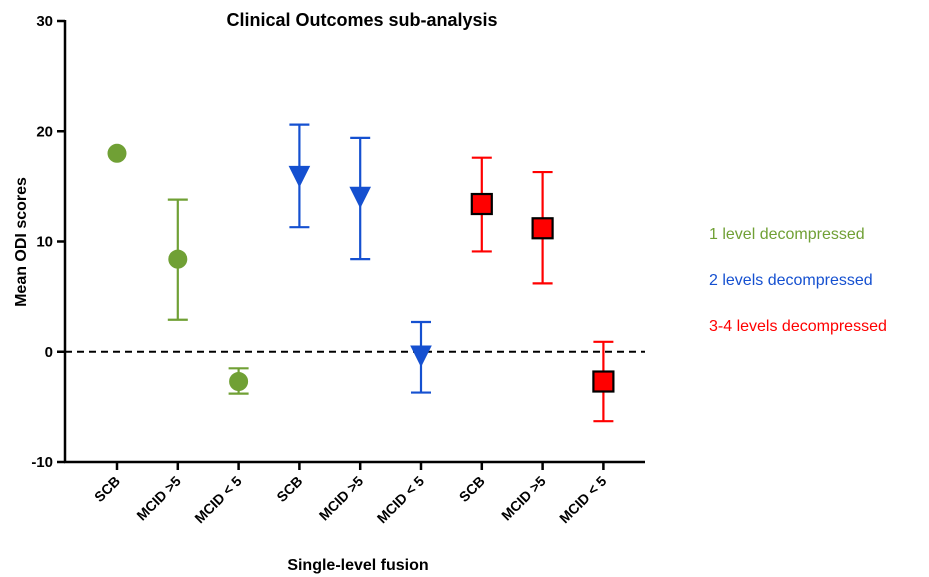 This screenshot has width=929, height=577. What do you see at coordinates (42, 462) in the screenshot?
I see `y-tick-label: -10` at bounding box center [42, 462].